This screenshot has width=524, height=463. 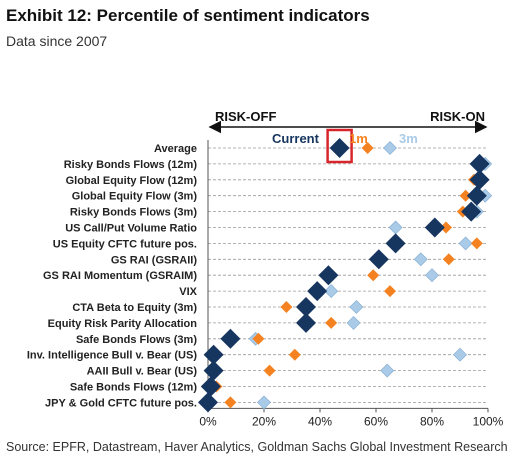 I want to click on risk-on-label: RISK-ON, so click(x=457, y=116).